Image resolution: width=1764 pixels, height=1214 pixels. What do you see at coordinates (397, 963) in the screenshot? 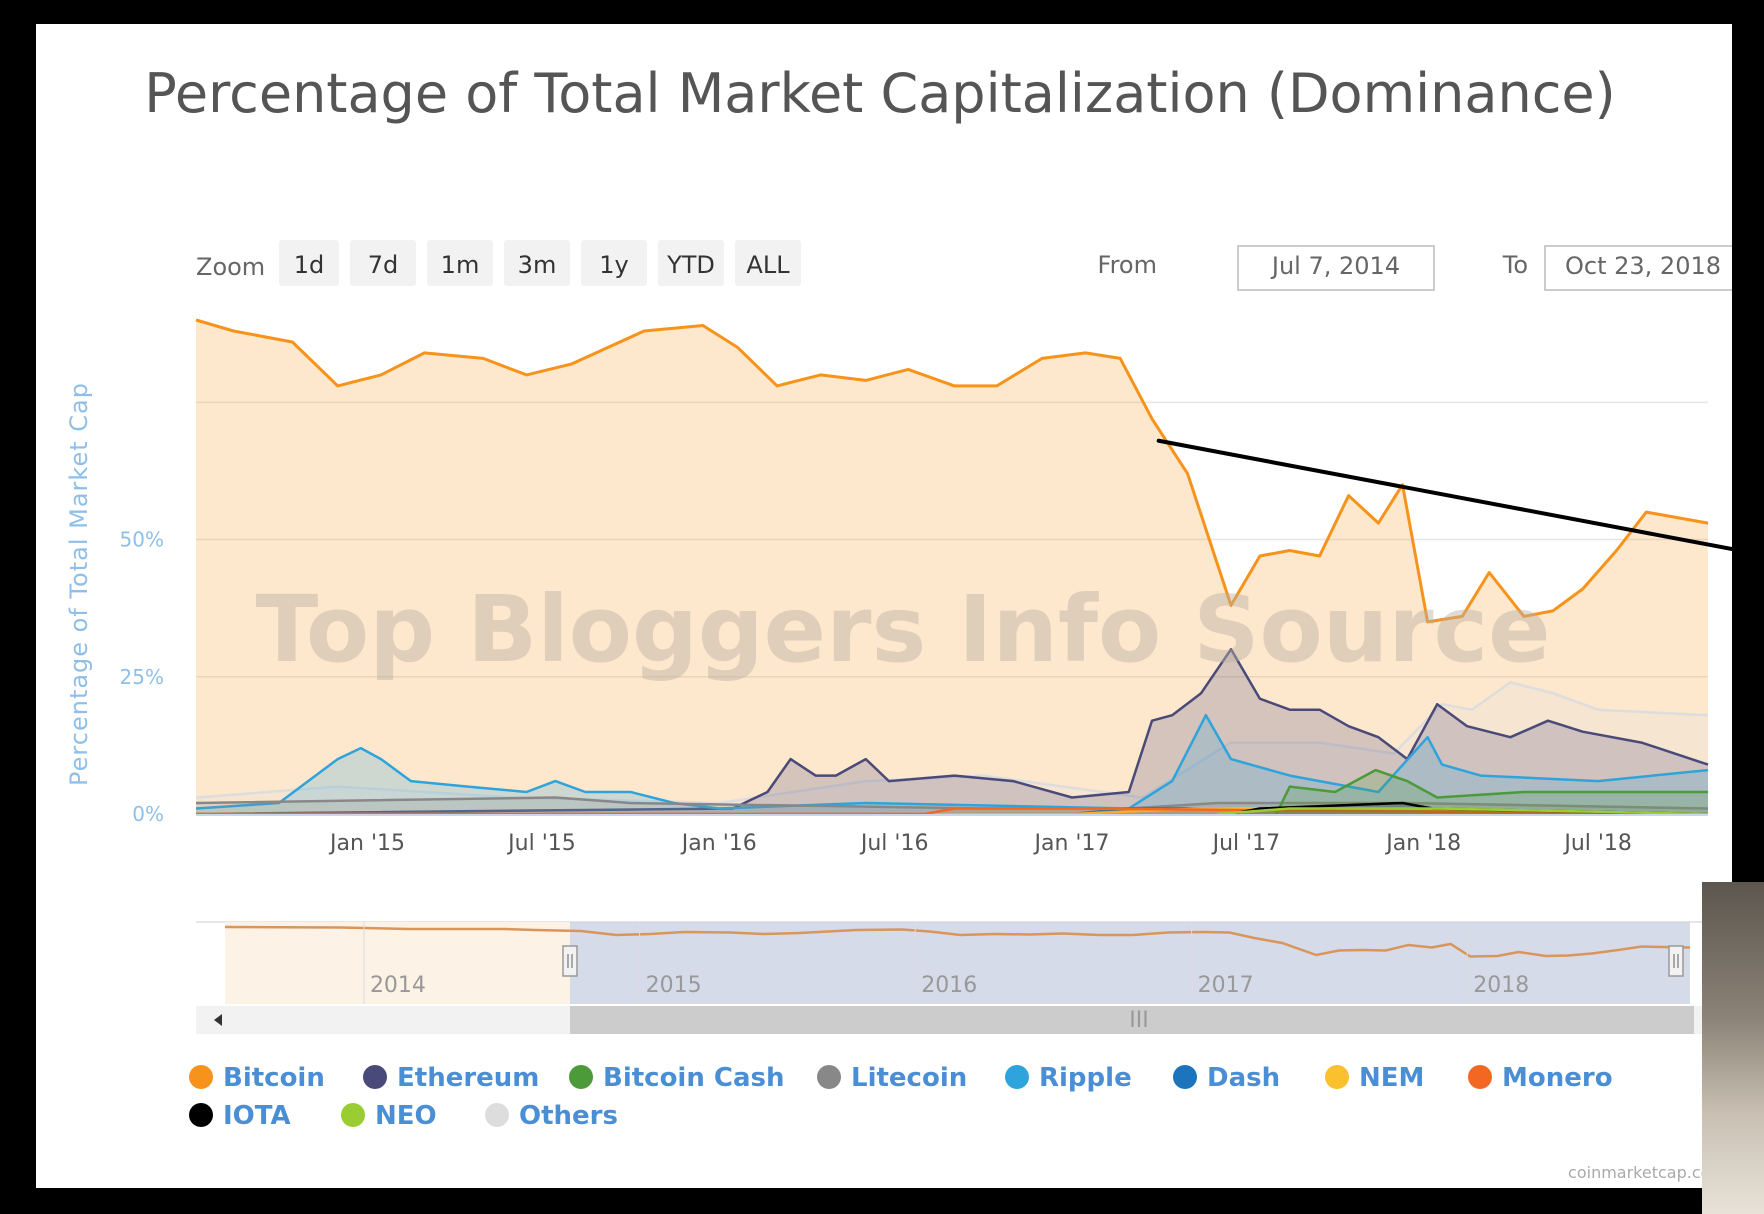
I see `navigator-left-region` at bounding box center [397, 963].